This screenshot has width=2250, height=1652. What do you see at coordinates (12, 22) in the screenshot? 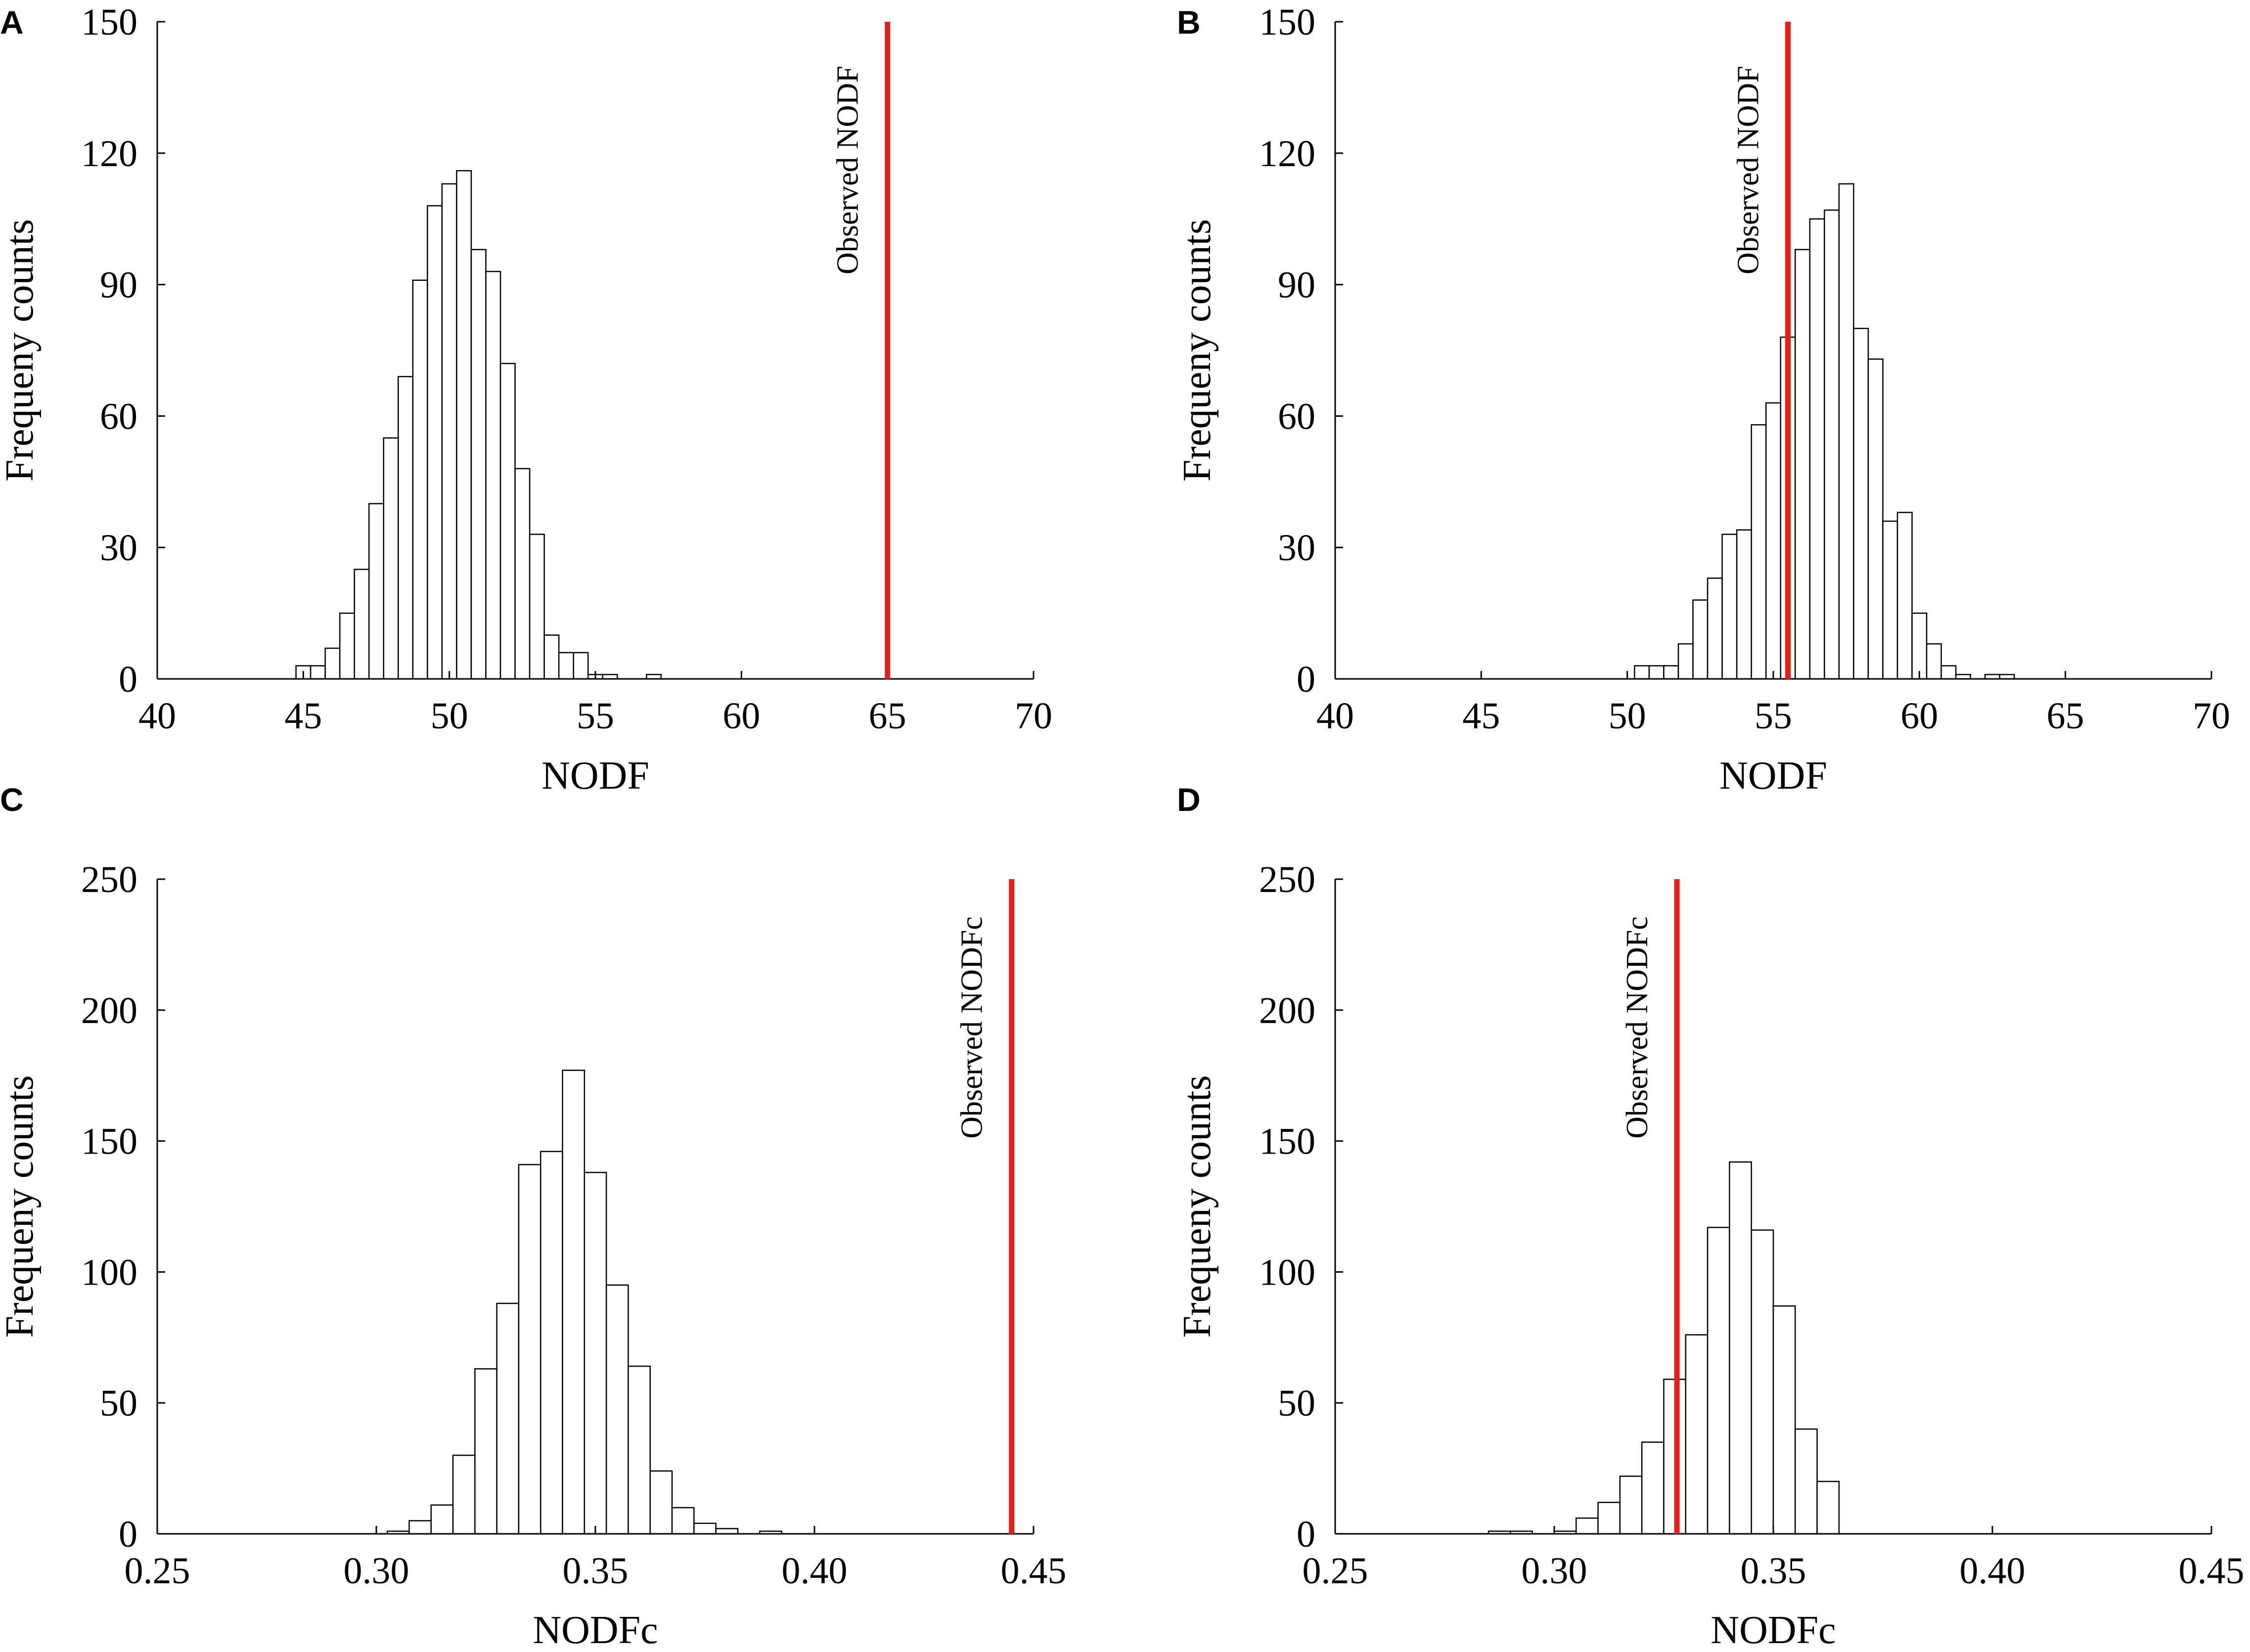
I see `panel-letter: A` at bounding box center [12, 22].